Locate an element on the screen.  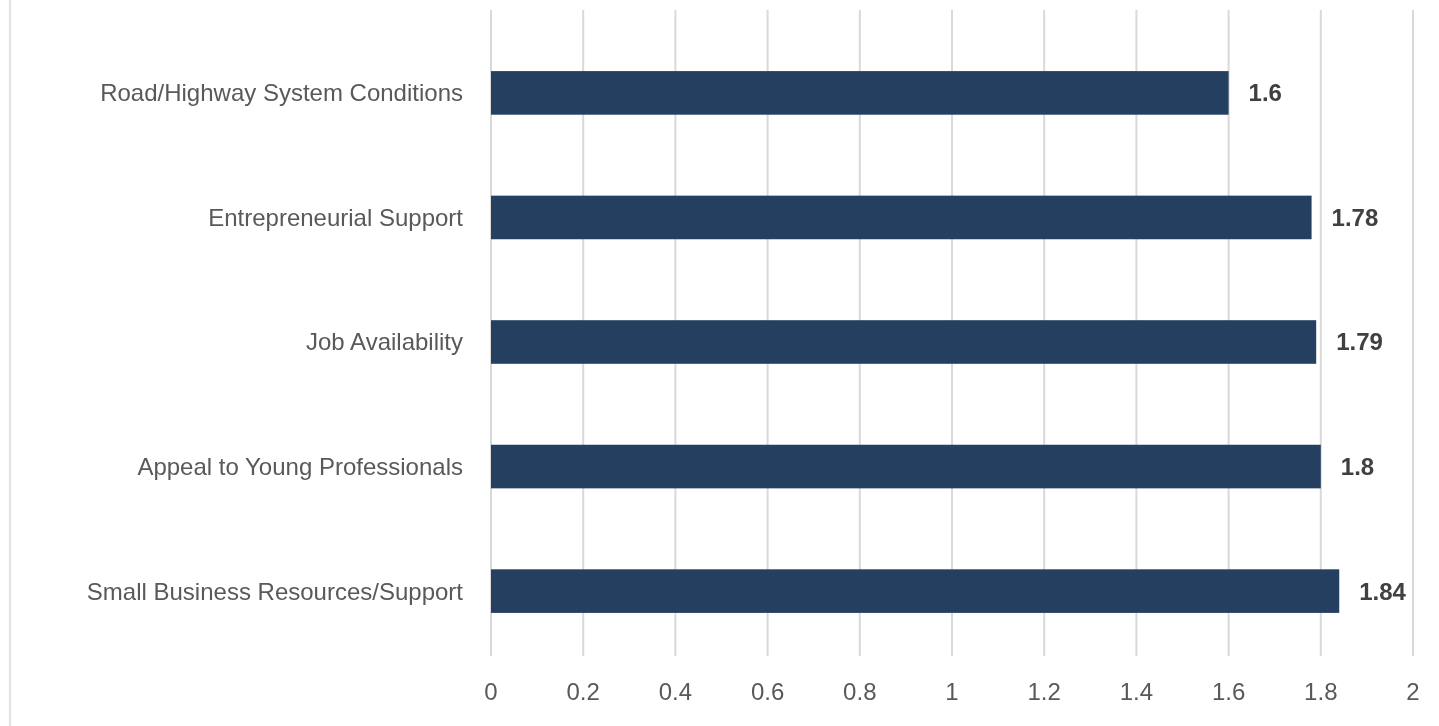
x-tick-label: 0.4 is located at coordinates (675, 691).